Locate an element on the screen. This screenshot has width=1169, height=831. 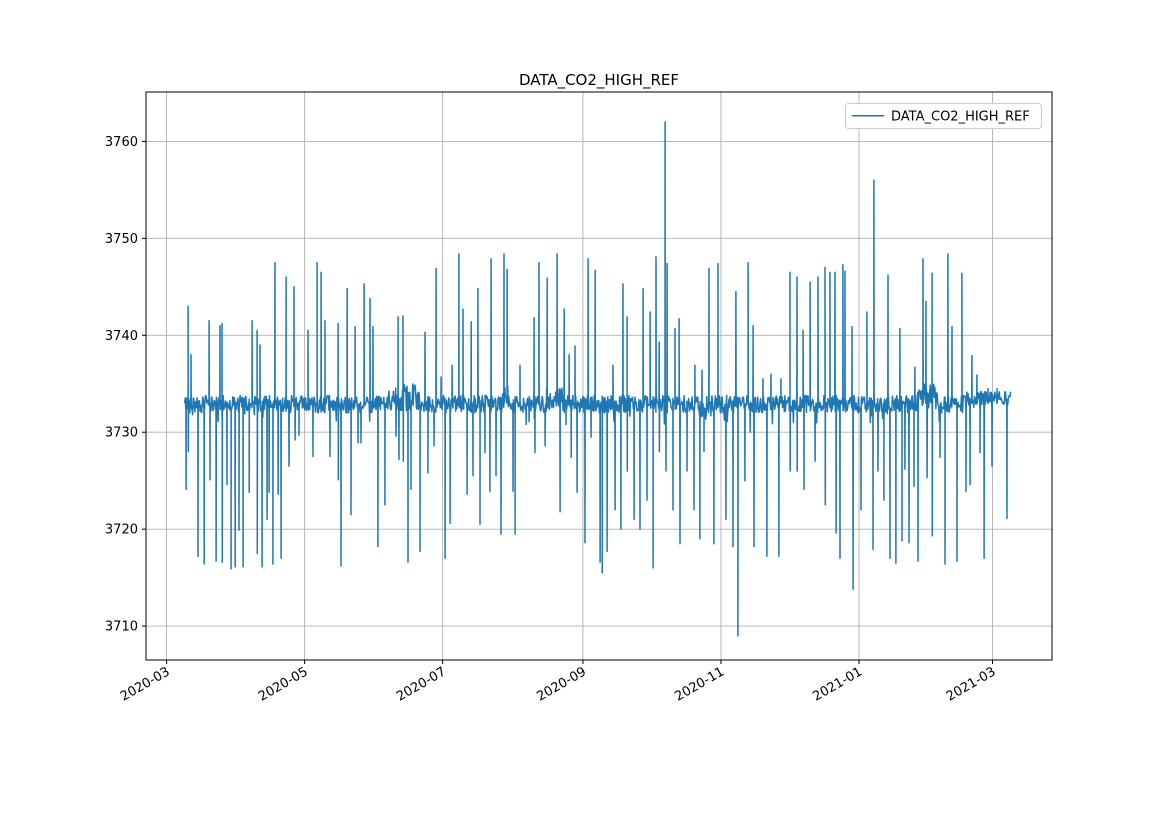
x-tick-label: 2020-07 is located at coordinates (421, 684).